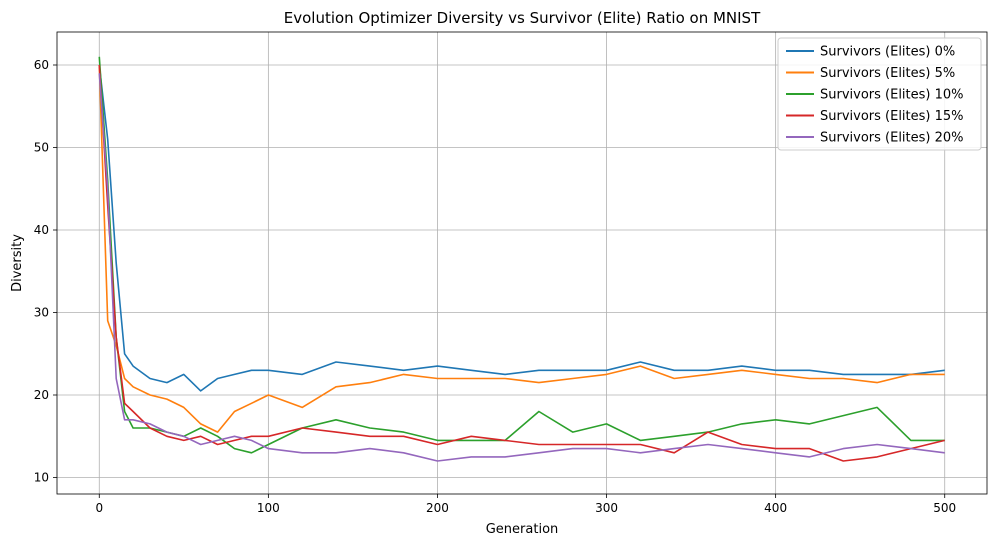  What do you see at coordinates (892, 138) in the screenshot?
I see `legend-label-4: Survivors (Elites) 20%` at bounding box center [892, 138].